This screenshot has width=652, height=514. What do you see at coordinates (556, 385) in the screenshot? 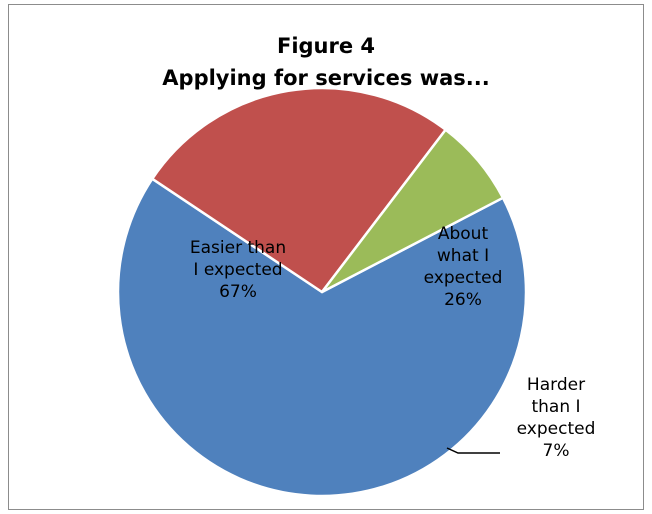
I see `label-harder-line: Harder` at bounding box center [556, 385].